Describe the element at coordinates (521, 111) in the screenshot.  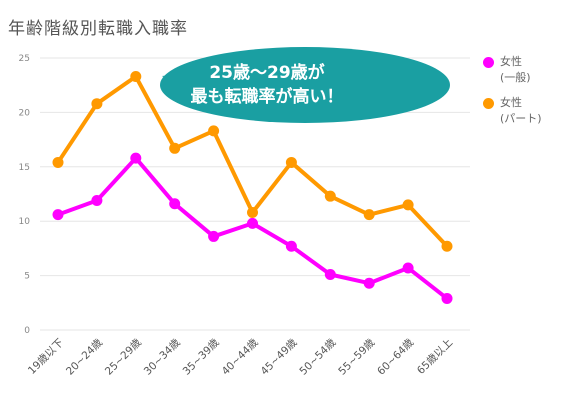
I see `legend-label-female-part: 女性 (パート)` at that location.